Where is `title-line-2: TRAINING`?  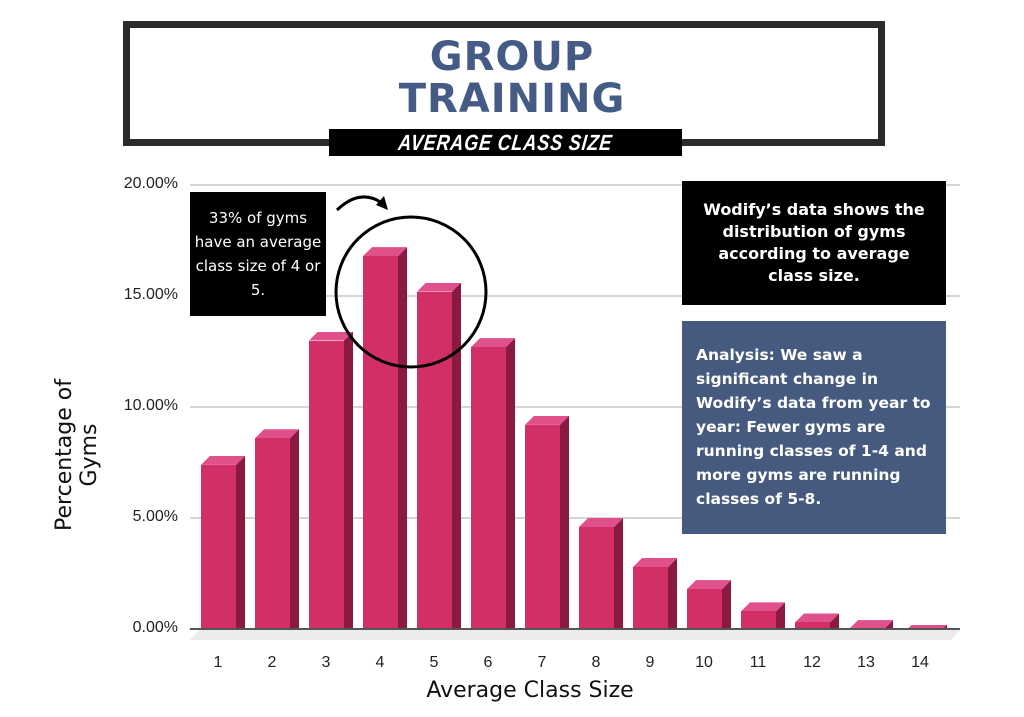
title-line-2: TRAINING is located at coordinates (512, 99).